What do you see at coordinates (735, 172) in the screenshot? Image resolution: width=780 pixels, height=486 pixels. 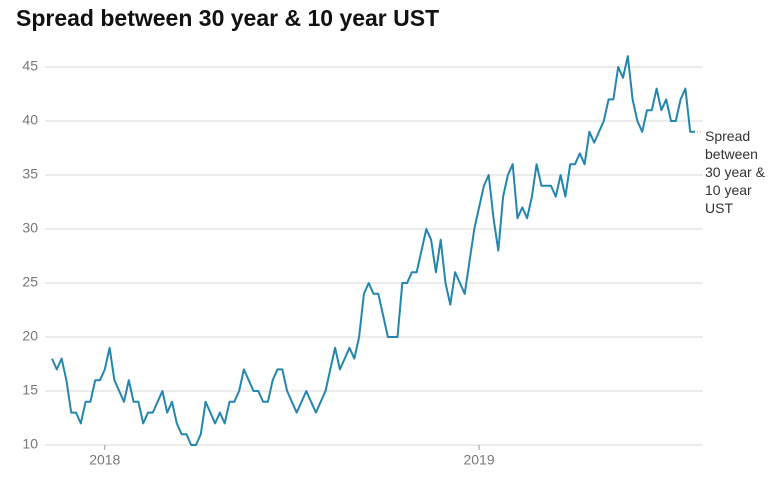 I see `series-label: Spread between 30 year & 10 year UST` at bounding box center [735, 172].